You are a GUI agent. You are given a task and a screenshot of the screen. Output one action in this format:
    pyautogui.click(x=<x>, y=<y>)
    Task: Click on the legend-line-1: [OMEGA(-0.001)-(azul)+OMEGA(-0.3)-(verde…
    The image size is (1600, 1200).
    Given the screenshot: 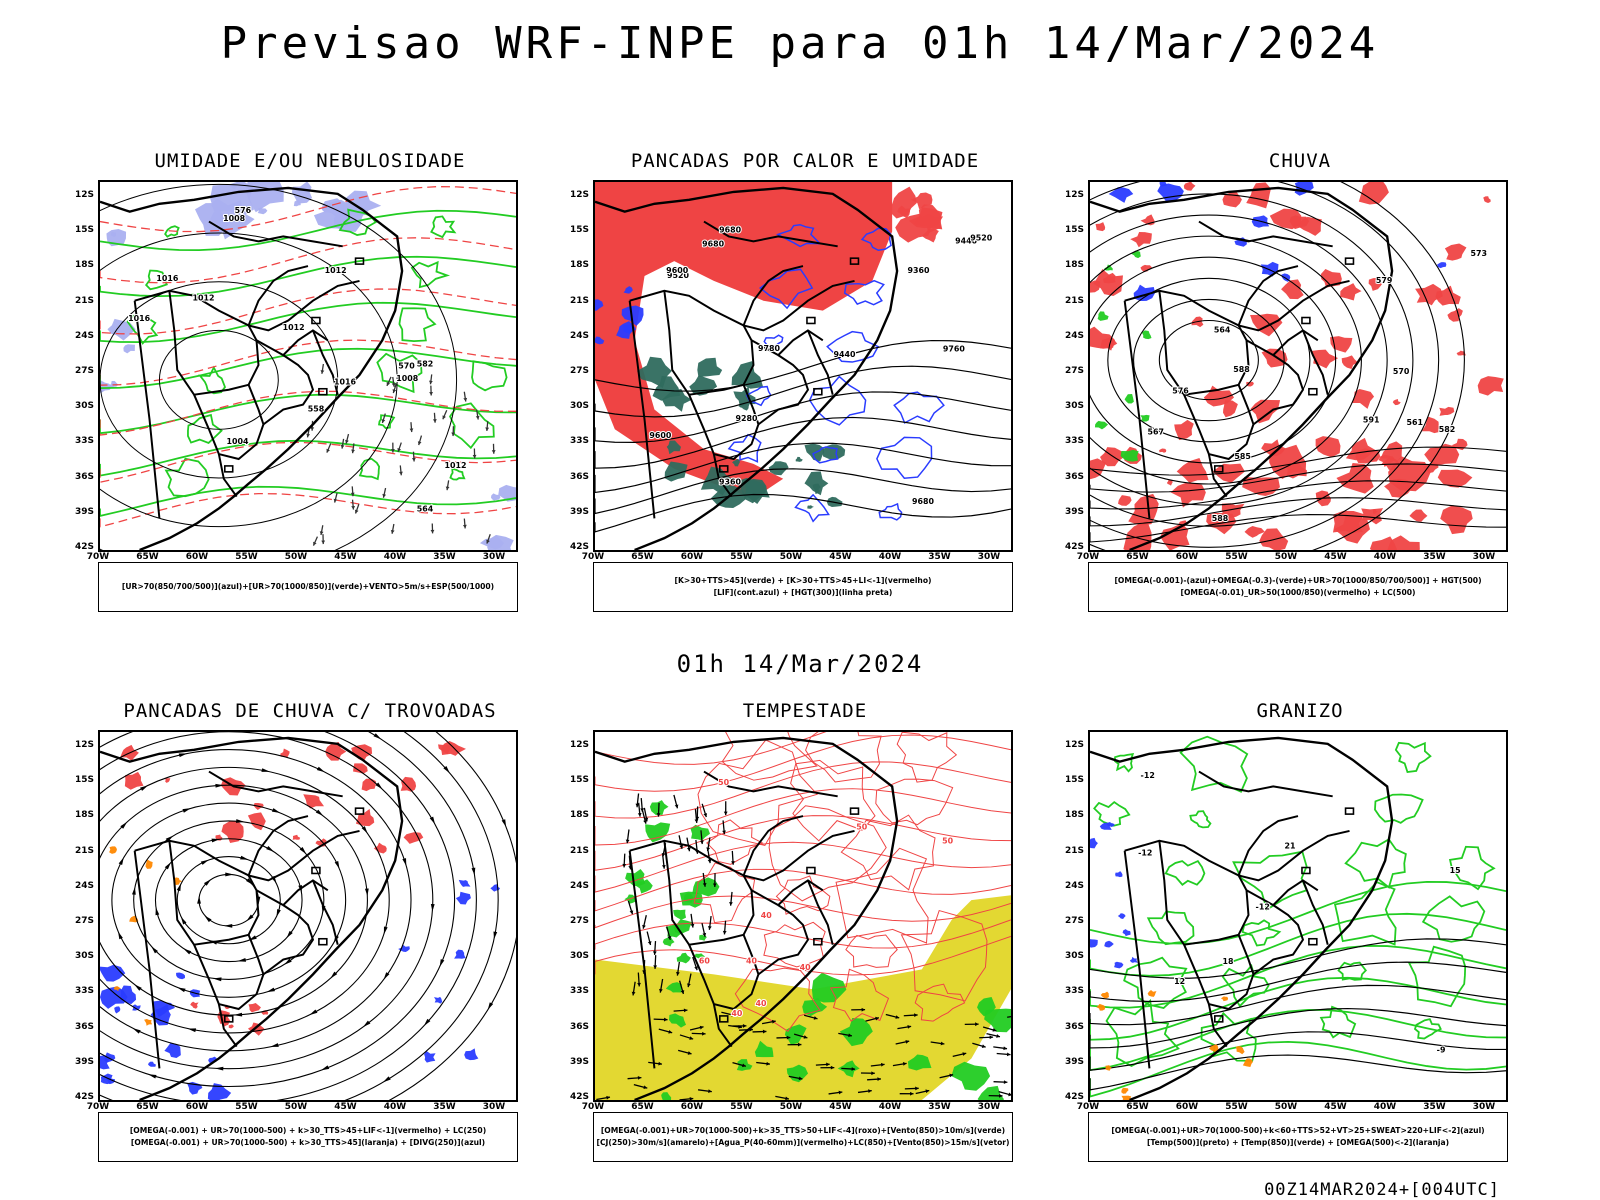 What is the action you would take?
    pyautogui.click(x=1298, y=580)
    